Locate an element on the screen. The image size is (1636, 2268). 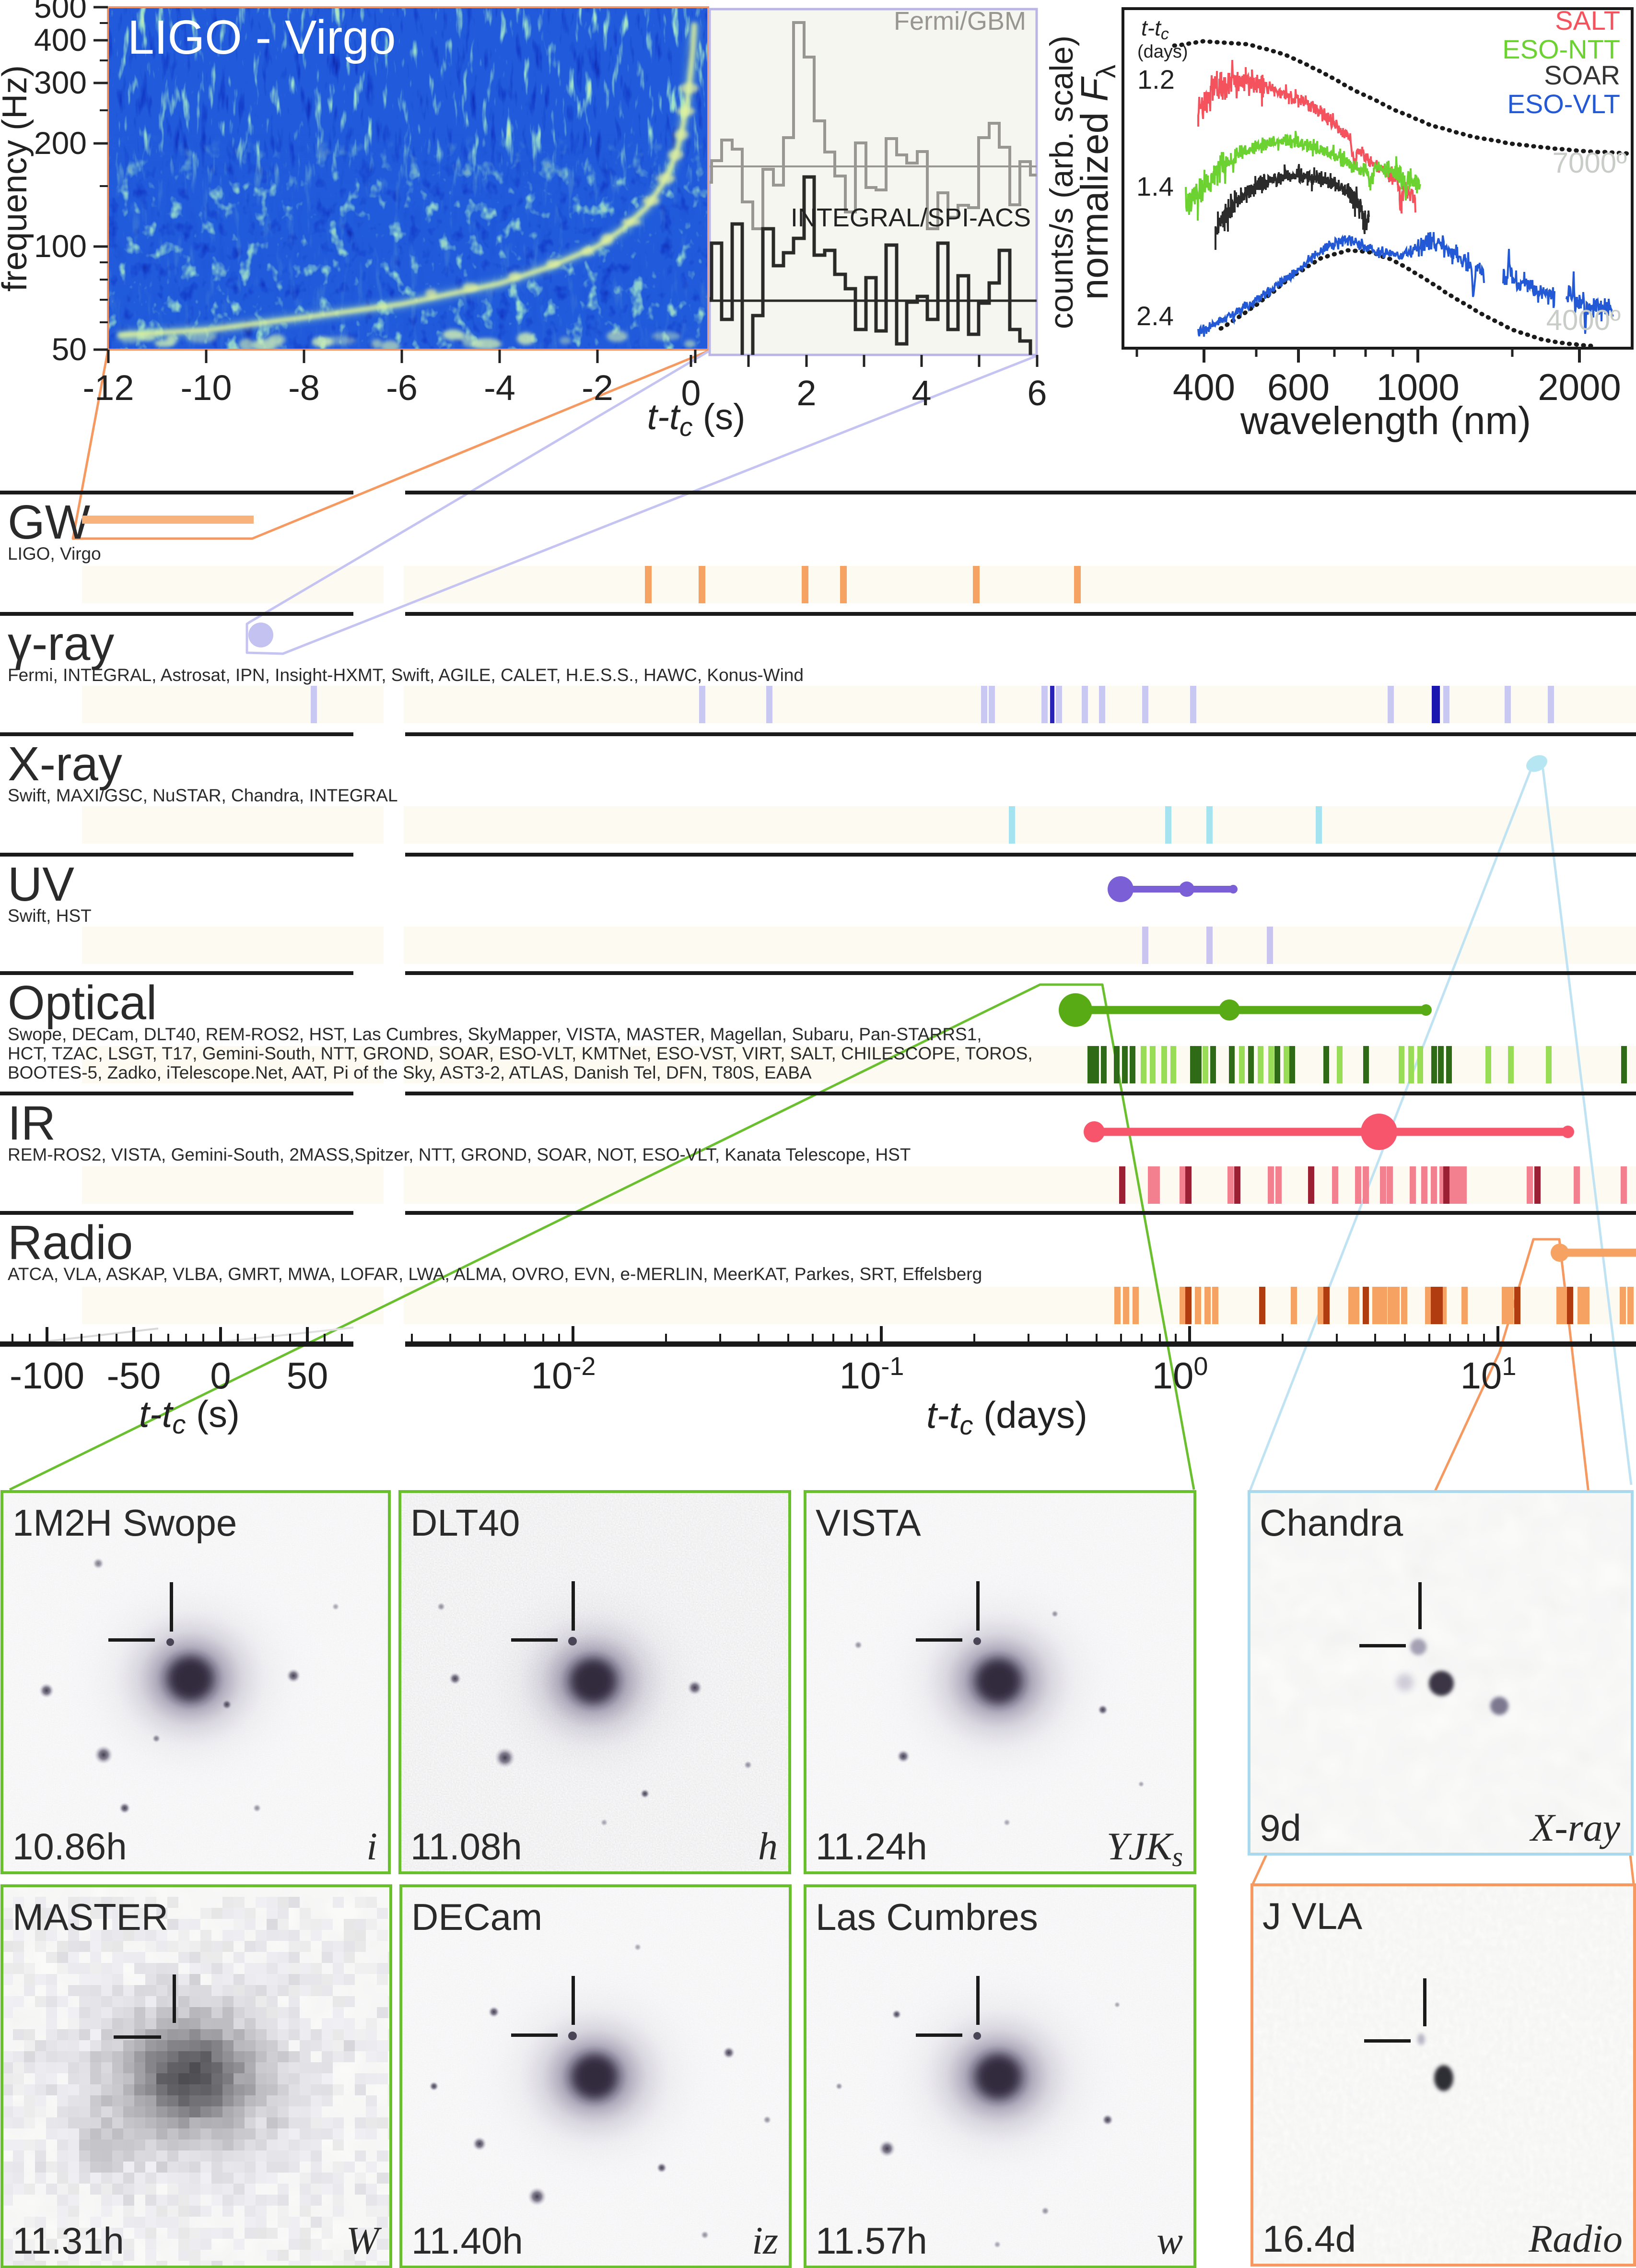
svg-text: 2 is located at coordinates (806, 393).